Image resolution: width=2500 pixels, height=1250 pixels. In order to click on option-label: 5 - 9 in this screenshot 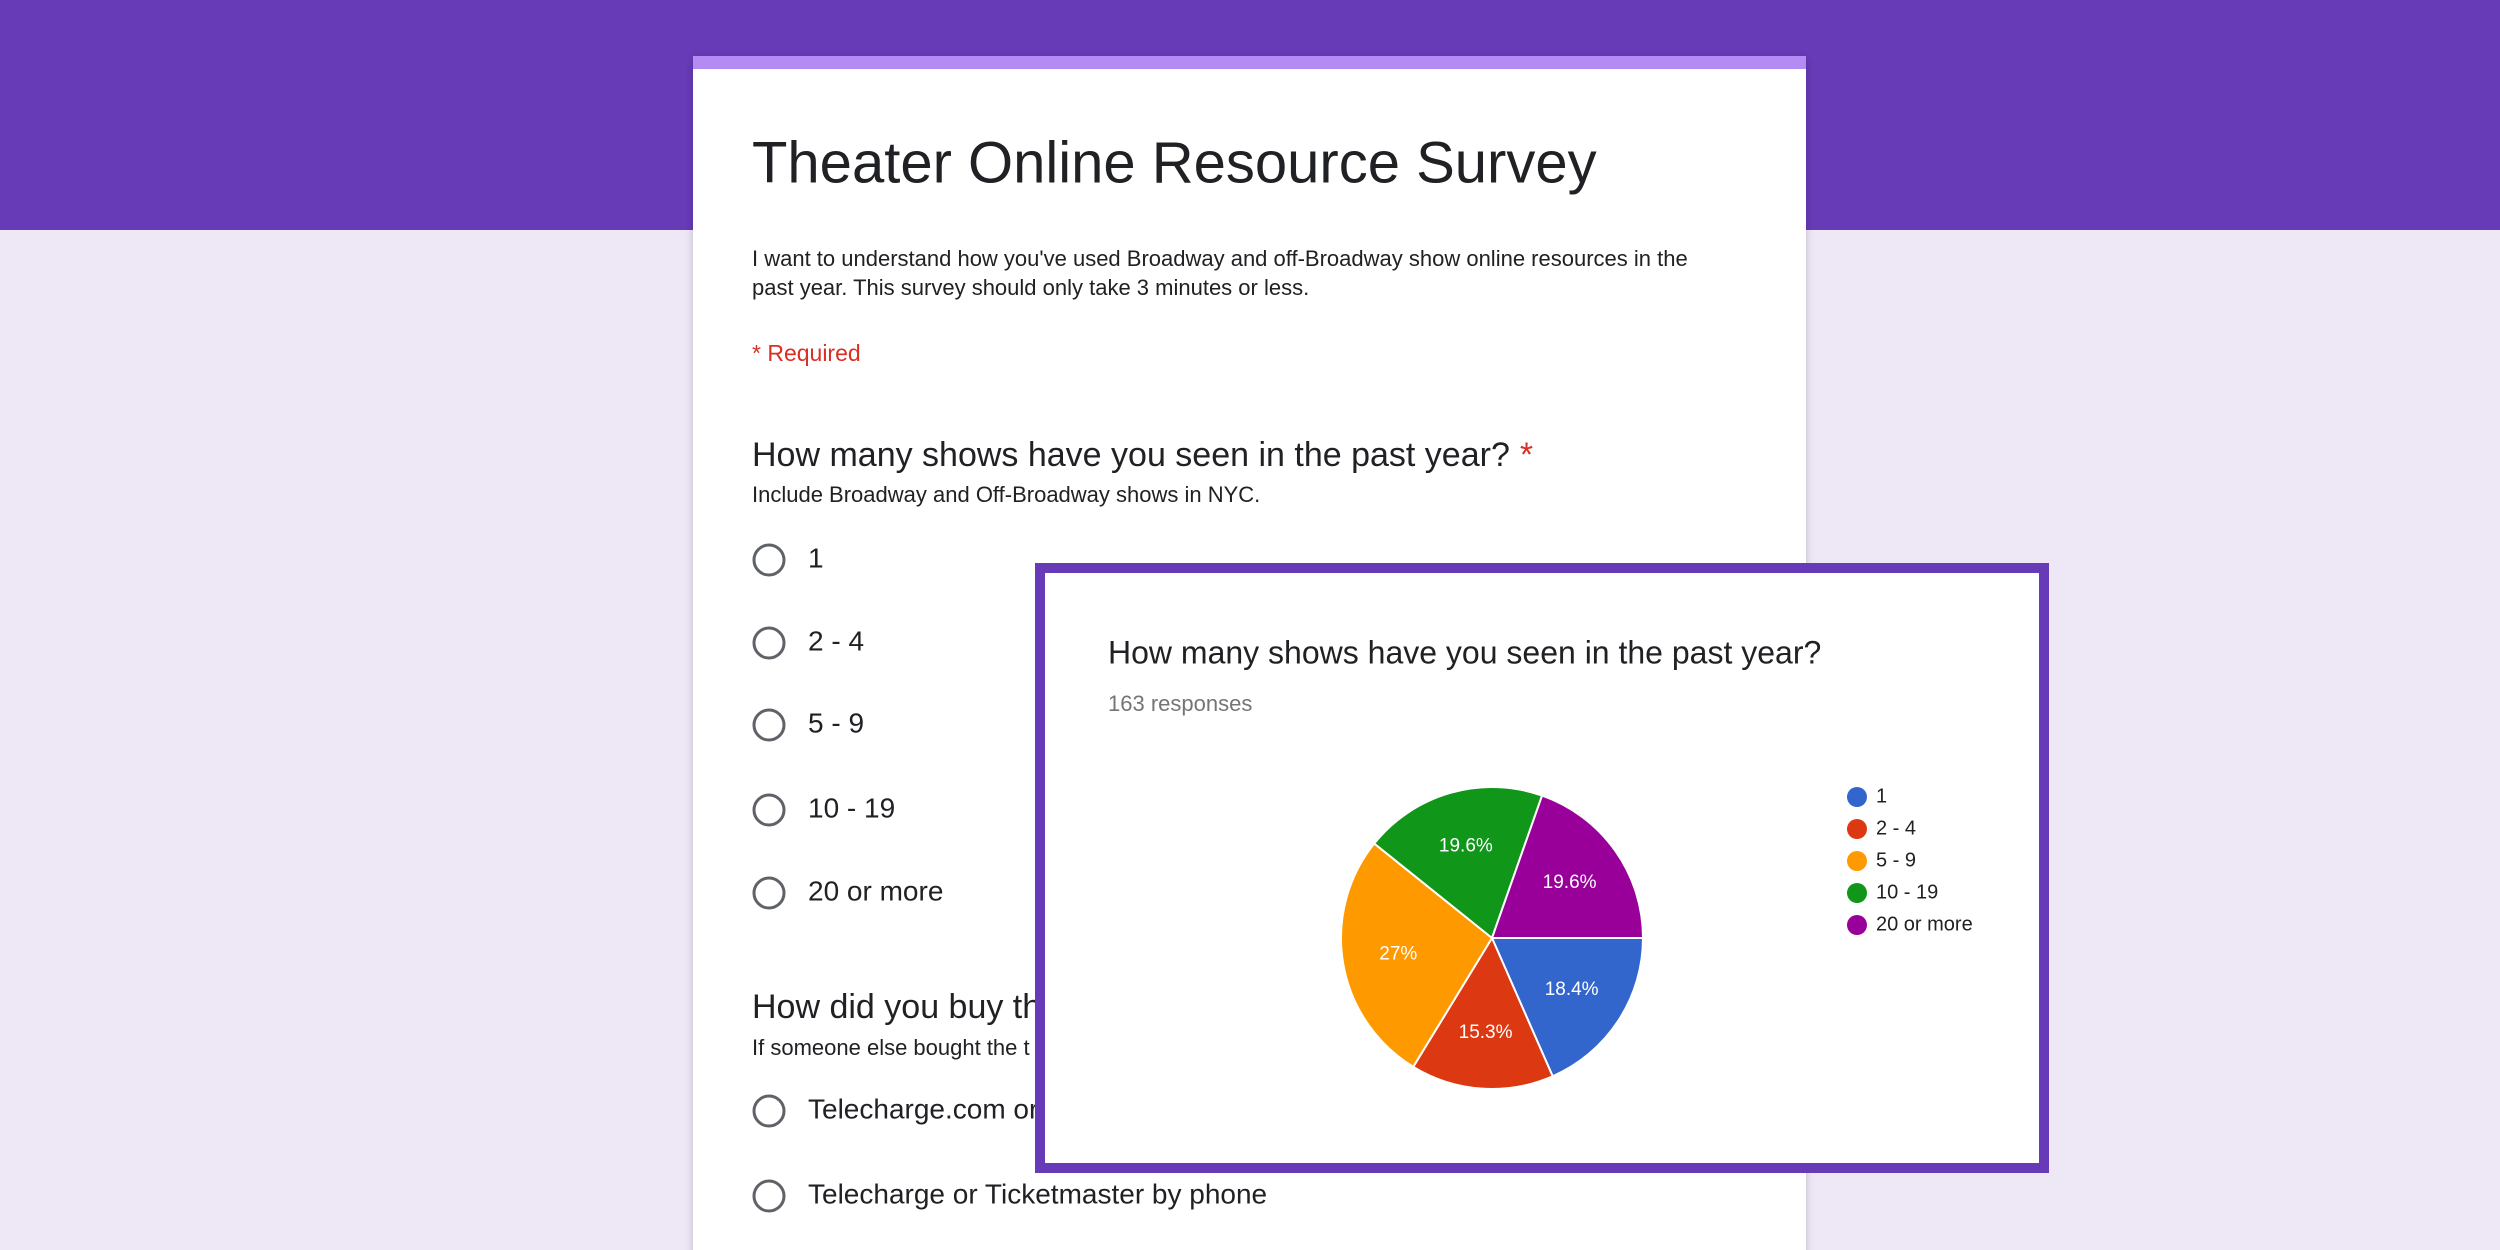, I will do `click(836, 722)`.